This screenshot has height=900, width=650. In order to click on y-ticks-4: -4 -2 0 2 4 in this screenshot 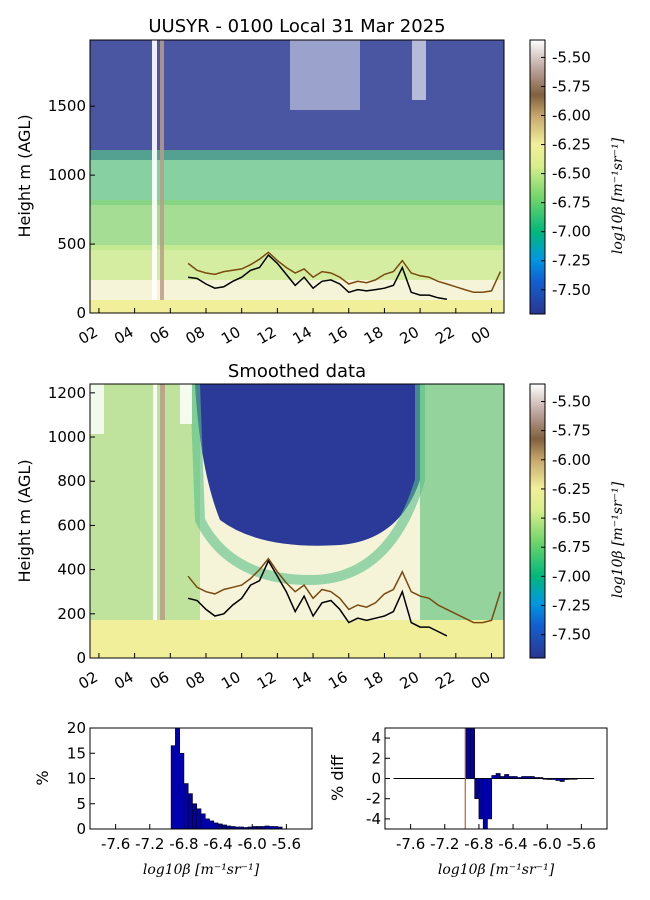, I will do `click(378, 778)`.